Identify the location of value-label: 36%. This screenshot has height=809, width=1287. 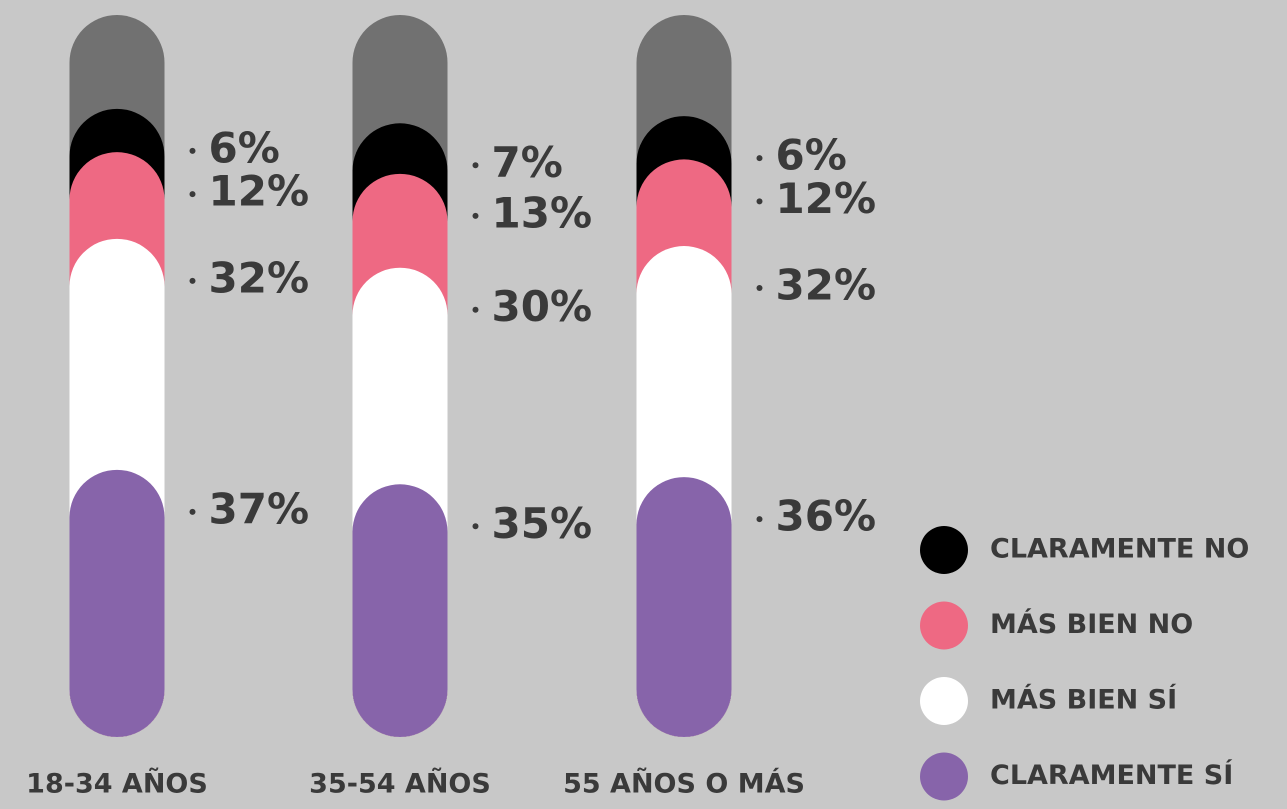
(826, 516).